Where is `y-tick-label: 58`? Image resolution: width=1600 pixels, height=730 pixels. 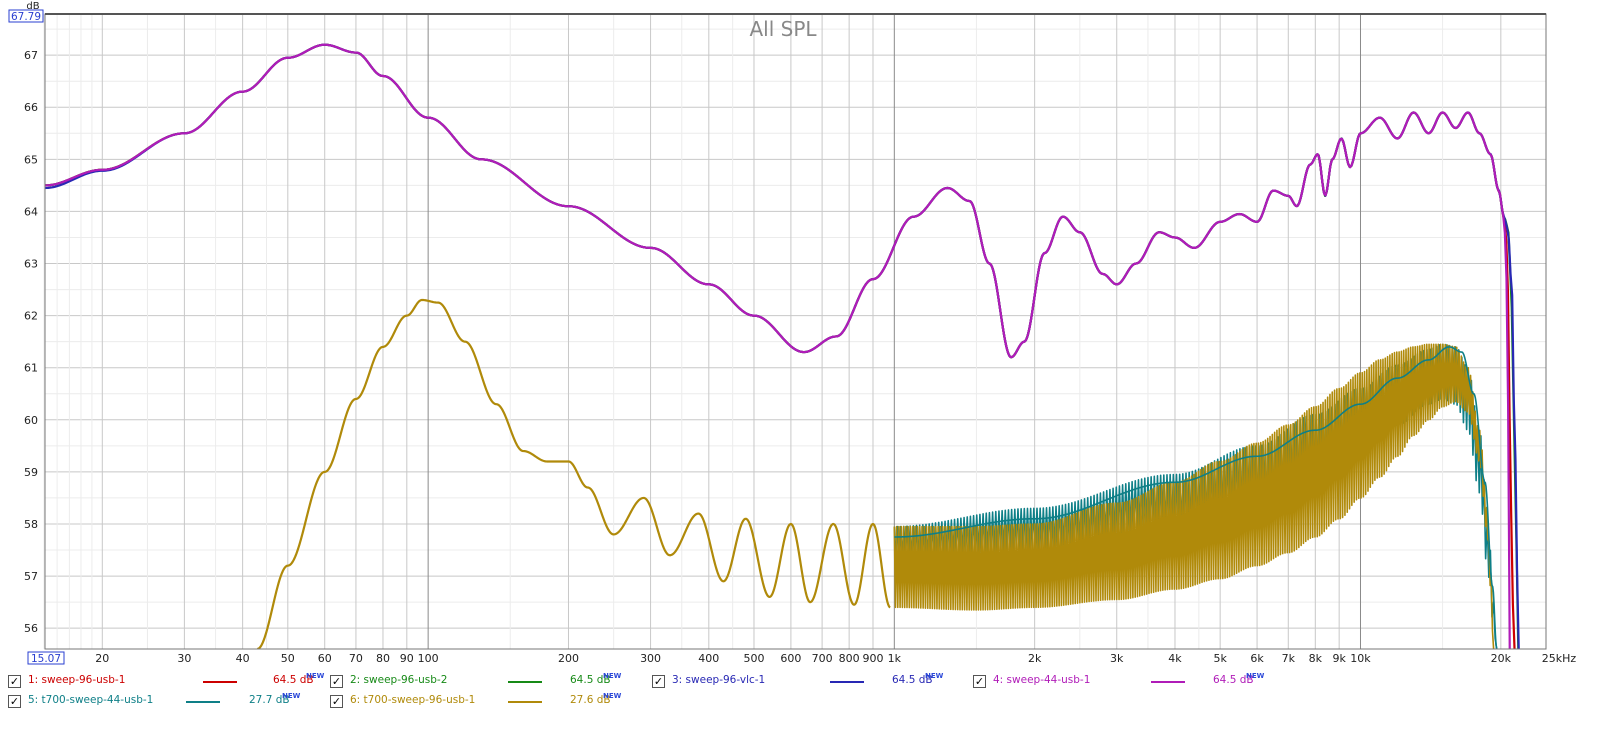 y-tick-label: 58 is located at coordinates (31, 524).